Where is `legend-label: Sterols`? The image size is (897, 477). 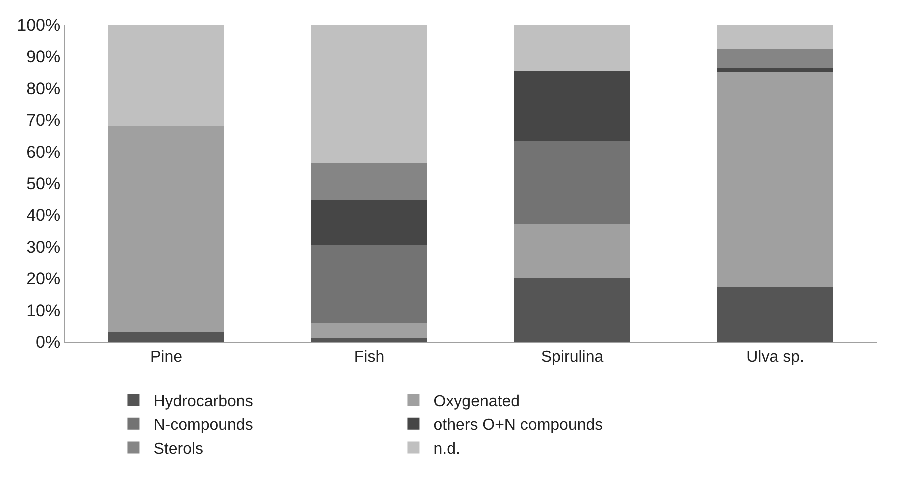 legend-label: Sterols is located at coordinates (179, 449).